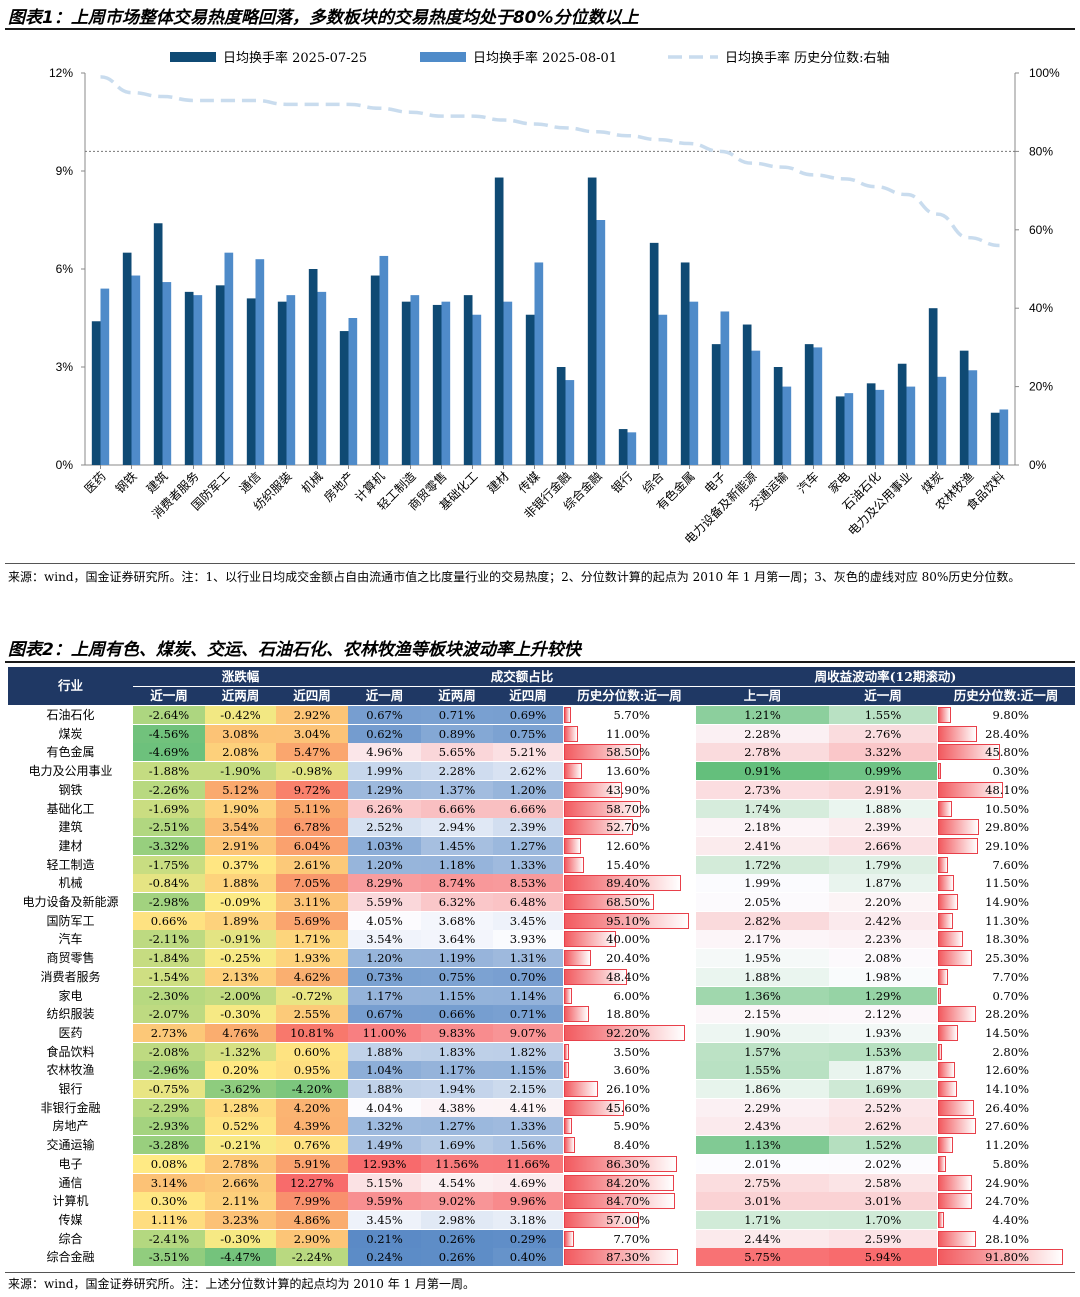  Describe the element at coordinates (312, 1257) in the screenshot. I see `table-cell: -2.24%` at that location.